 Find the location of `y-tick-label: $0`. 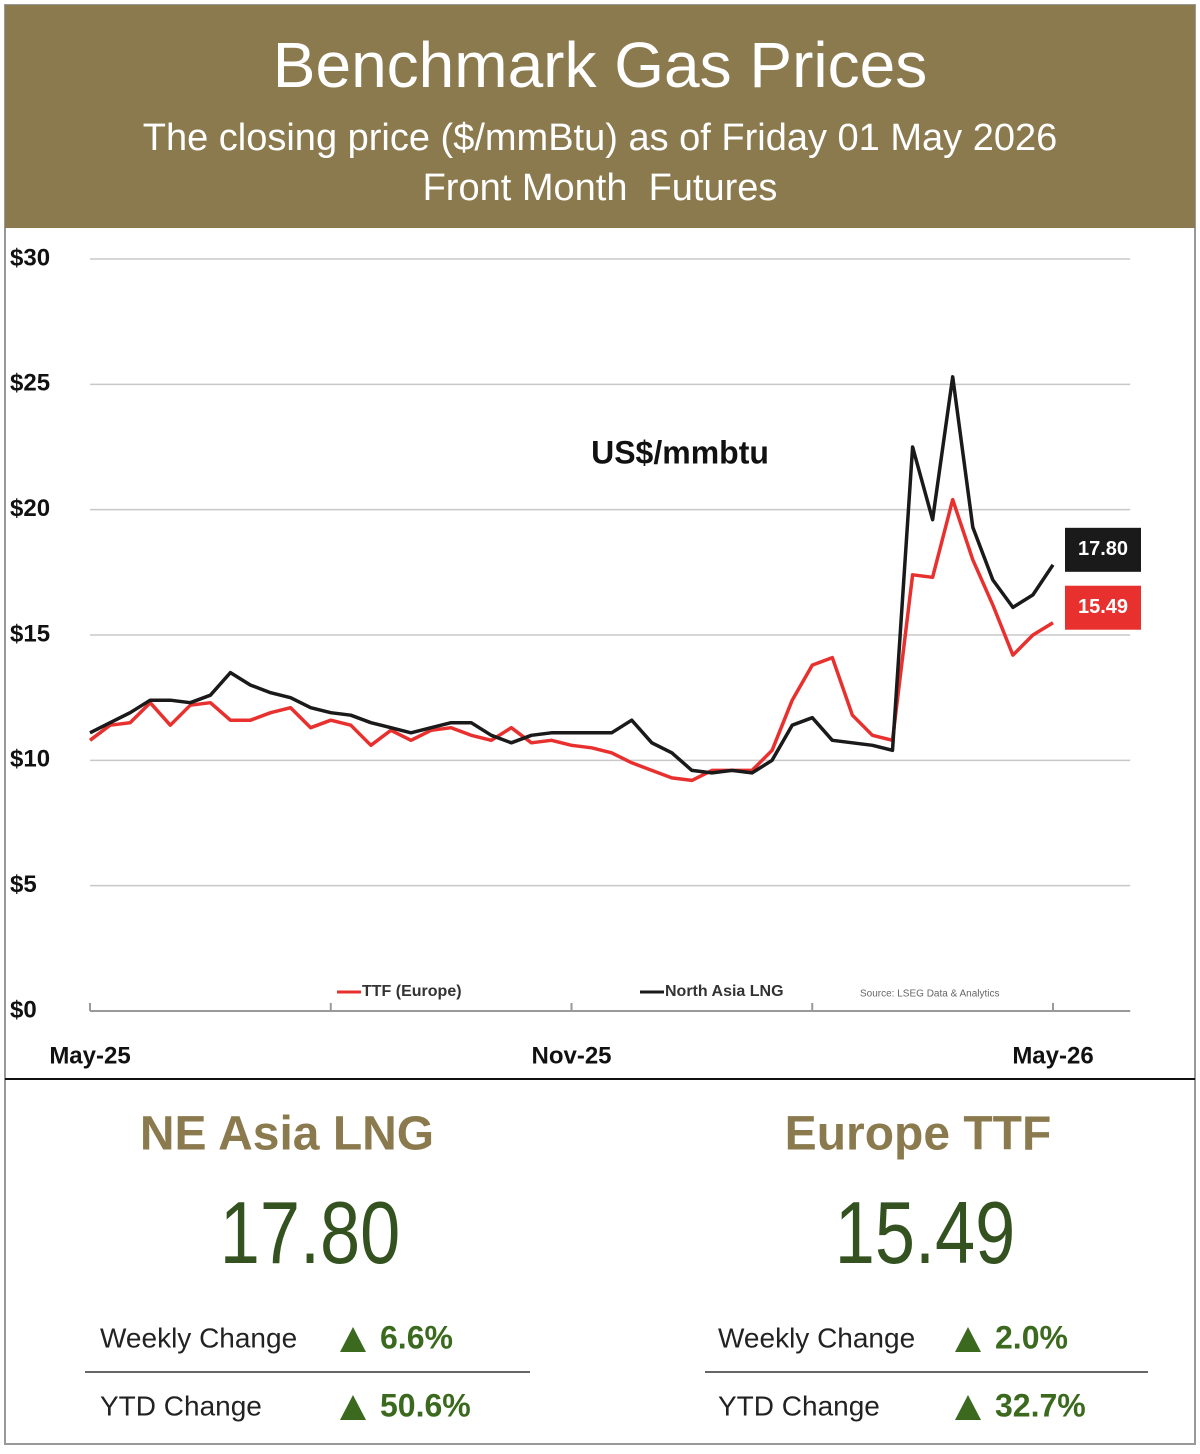

y-tick-label: $0 is located at coordinates (23, 1009).